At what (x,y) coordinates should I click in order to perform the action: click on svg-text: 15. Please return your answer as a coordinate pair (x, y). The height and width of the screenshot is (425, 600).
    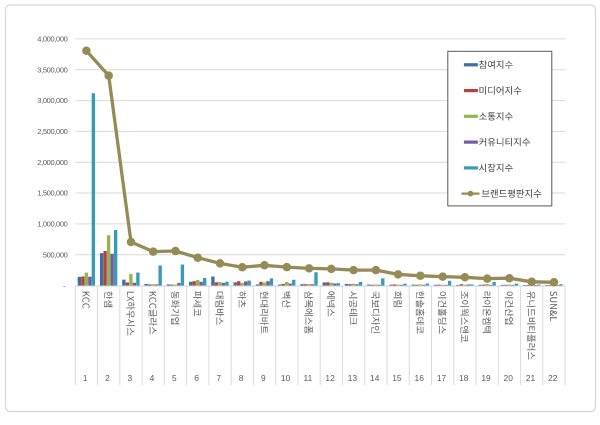
    Looking at the image, I should click on (397, 378).